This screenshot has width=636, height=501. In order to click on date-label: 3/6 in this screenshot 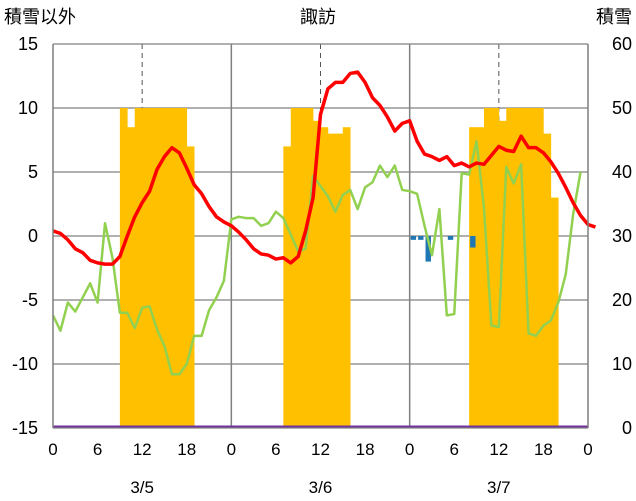, I will do `click(321, 487)`.